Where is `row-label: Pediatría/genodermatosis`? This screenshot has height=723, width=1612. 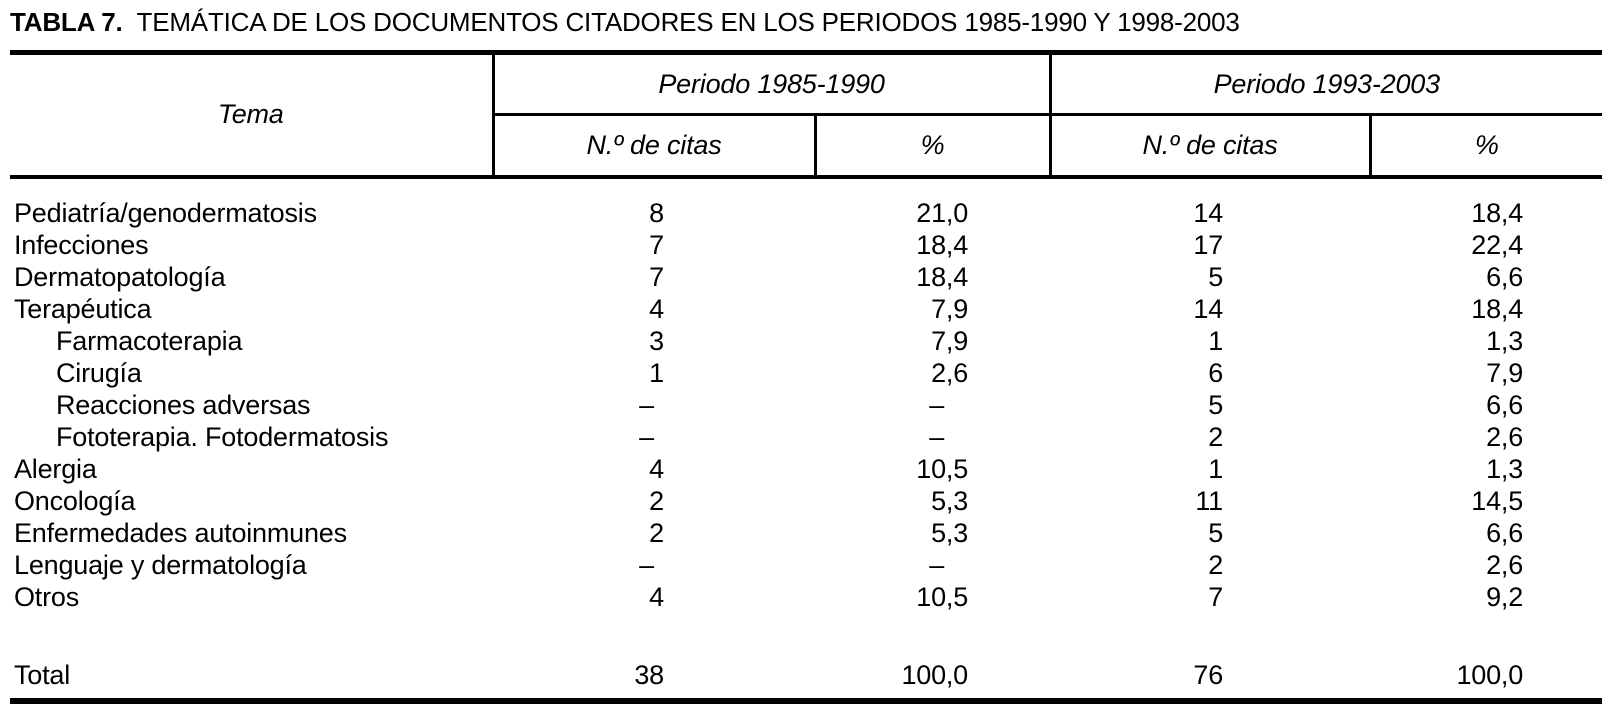
row-label: Pediatría/genodermatosis is located at coordinates (165, 212).